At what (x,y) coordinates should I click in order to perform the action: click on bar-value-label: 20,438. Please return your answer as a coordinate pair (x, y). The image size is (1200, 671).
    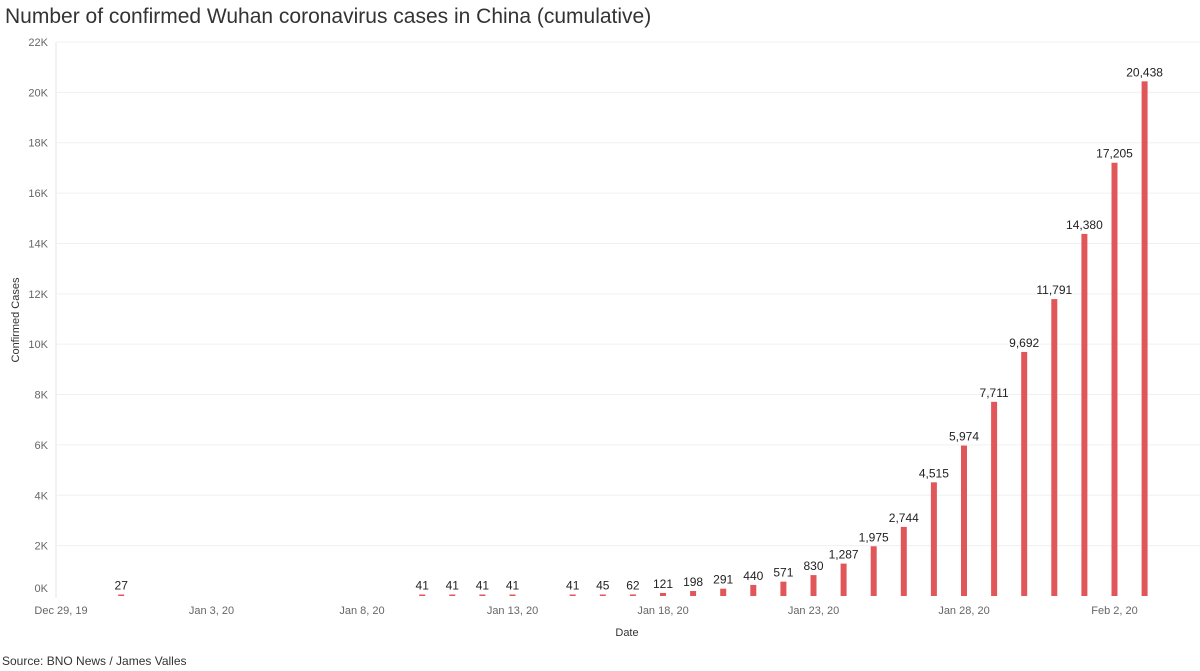
    Looking at the image, I should click on (1144, 72).